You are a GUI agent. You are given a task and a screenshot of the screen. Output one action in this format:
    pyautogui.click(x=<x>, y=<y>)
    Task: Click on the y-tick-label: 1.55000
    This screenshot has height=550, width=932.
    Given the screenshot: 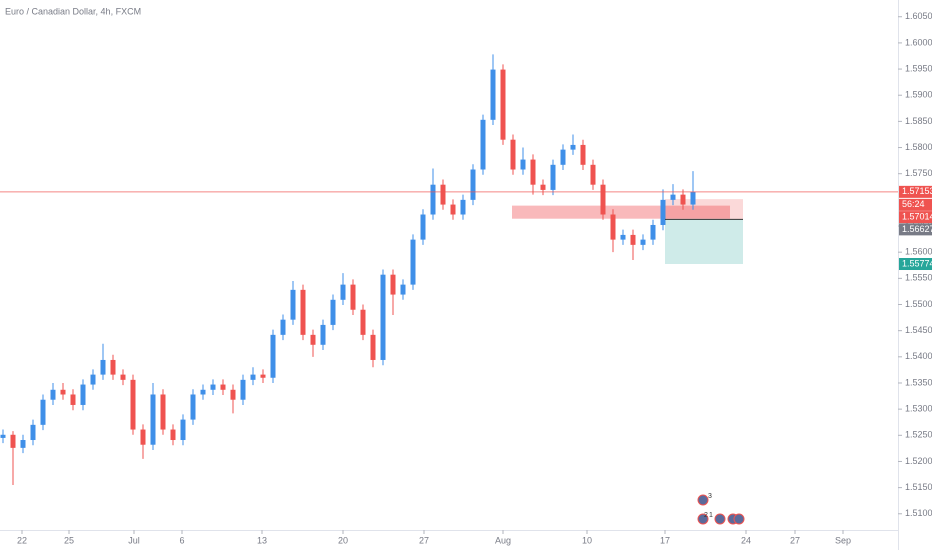 What is the action you would take?
    pyautogui.click(x=918, y=304)
    